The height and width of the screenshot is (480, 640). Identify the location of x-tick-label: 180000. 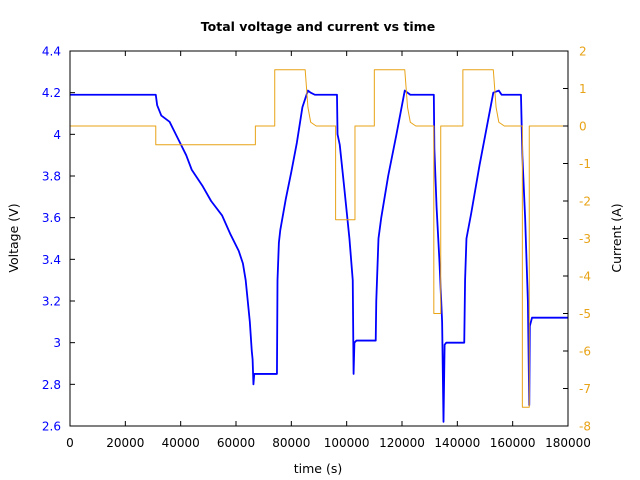
(568, 443).